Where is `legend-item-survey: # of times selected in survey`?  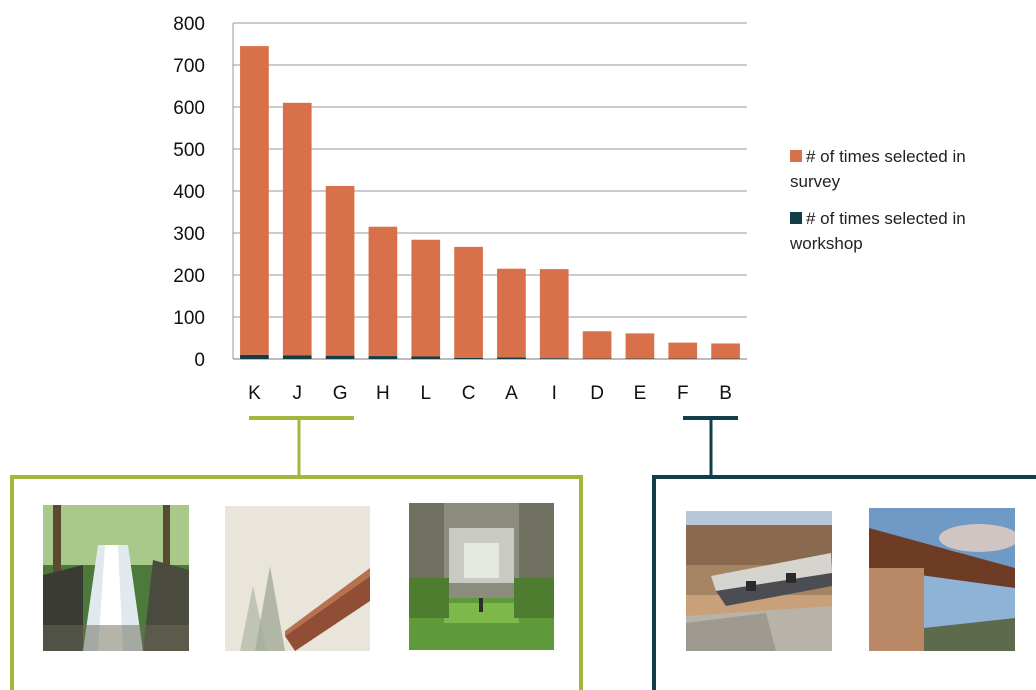
legend-item-survey: # of times selected in survey is located at coordinates (913, 169).